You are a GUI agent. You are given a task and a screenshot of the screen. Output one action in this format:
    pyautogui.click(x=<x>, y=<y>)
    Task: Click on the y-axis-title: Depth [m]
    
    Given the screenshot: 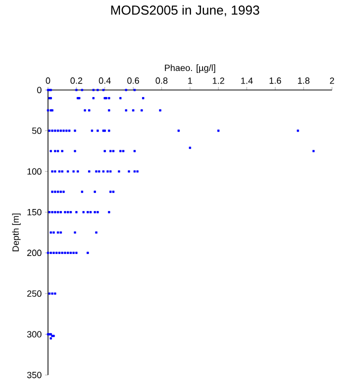 What is the action you would take?
    pyautogui.click(x=16, y=233)
    